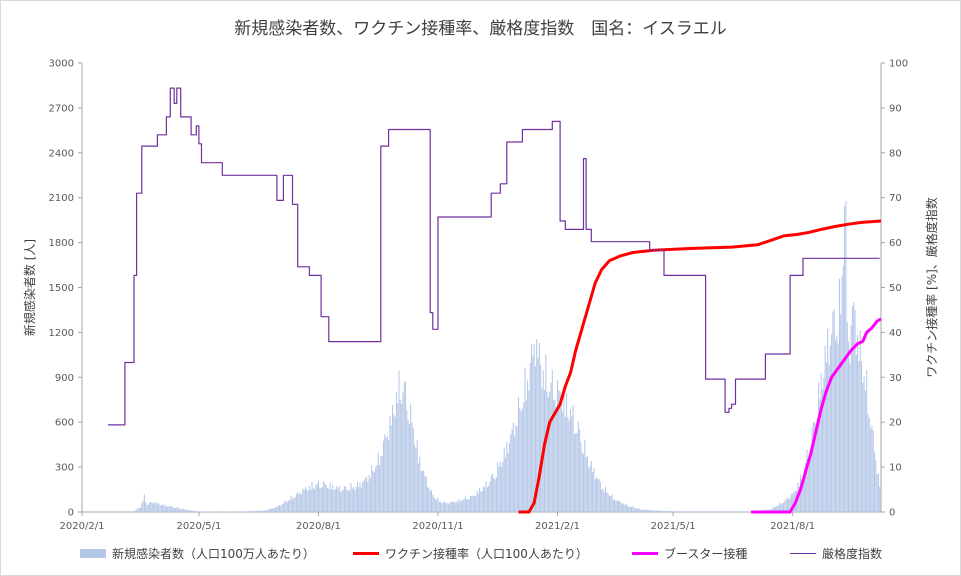 The width and height of the screenshot is (961, 576). What do you see at coordinates (898, 64) in the screenshot?
I see `y-tick-label-right: 100` at bounding box center [898, 64].